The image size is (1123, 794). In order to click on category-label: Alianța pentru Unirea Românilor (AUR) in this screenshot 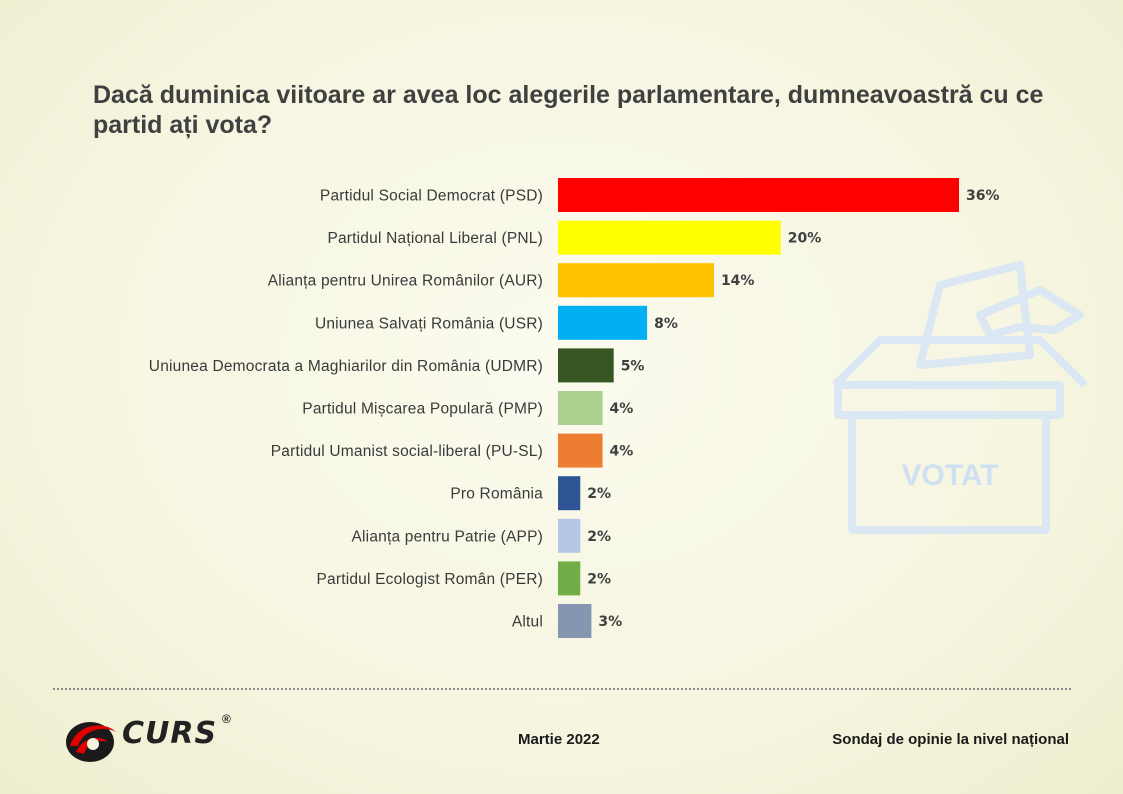, I will do `click(405, 281)`.